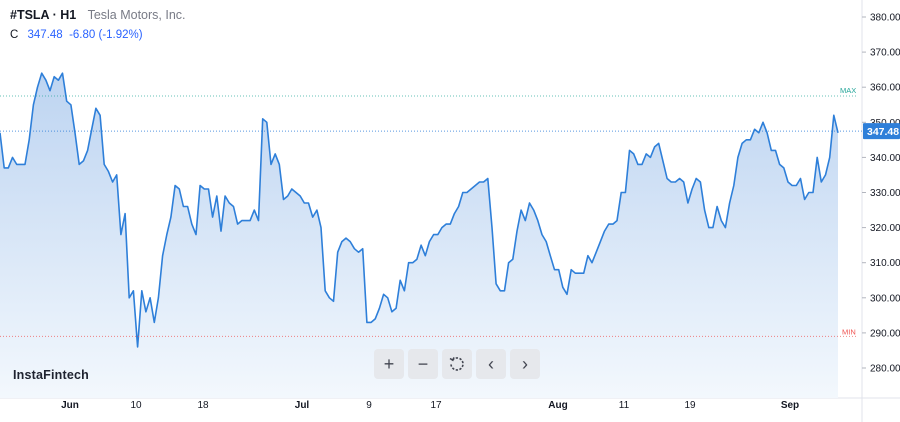  Describe the element at coordinates (70, 405) in the screenshot. I see `x-tick-label: Jun` at that location.